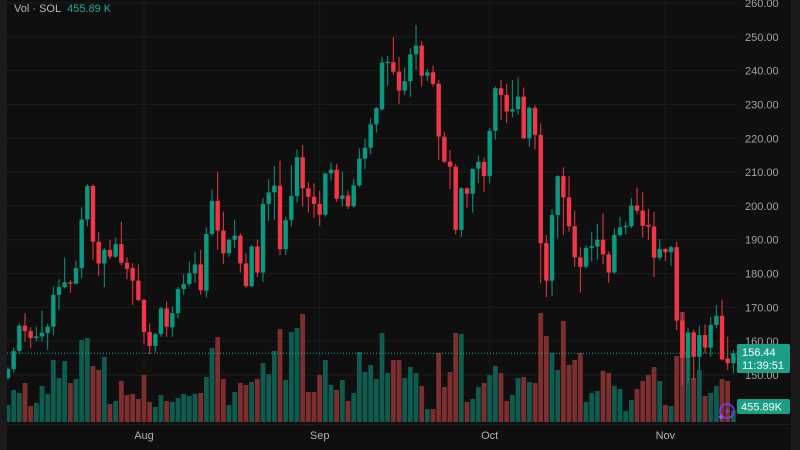  Describe the element at coordinates (726, 411) in the screenshot. I see `lightning-sparkle-icon` at that location.